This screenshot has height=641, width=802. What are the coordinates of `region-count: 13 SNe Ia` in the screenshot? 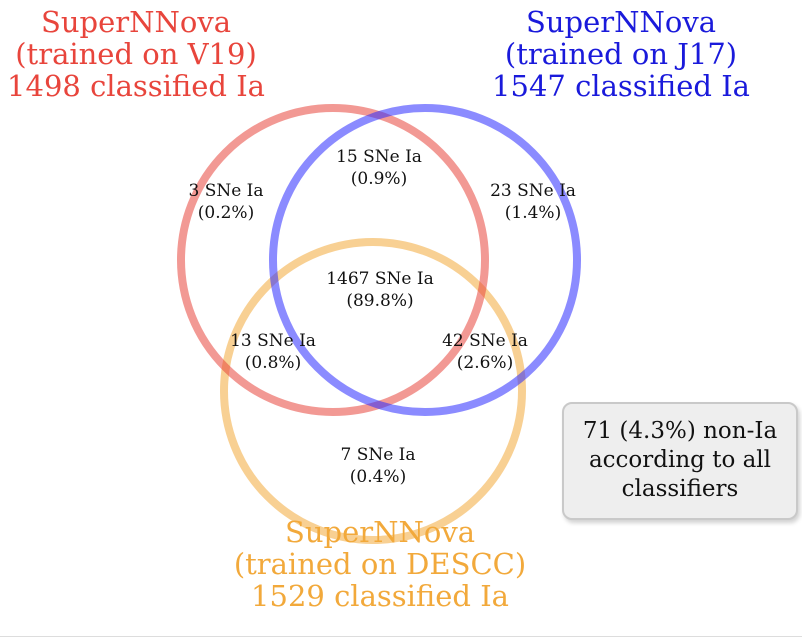 It's located at (273, 341).